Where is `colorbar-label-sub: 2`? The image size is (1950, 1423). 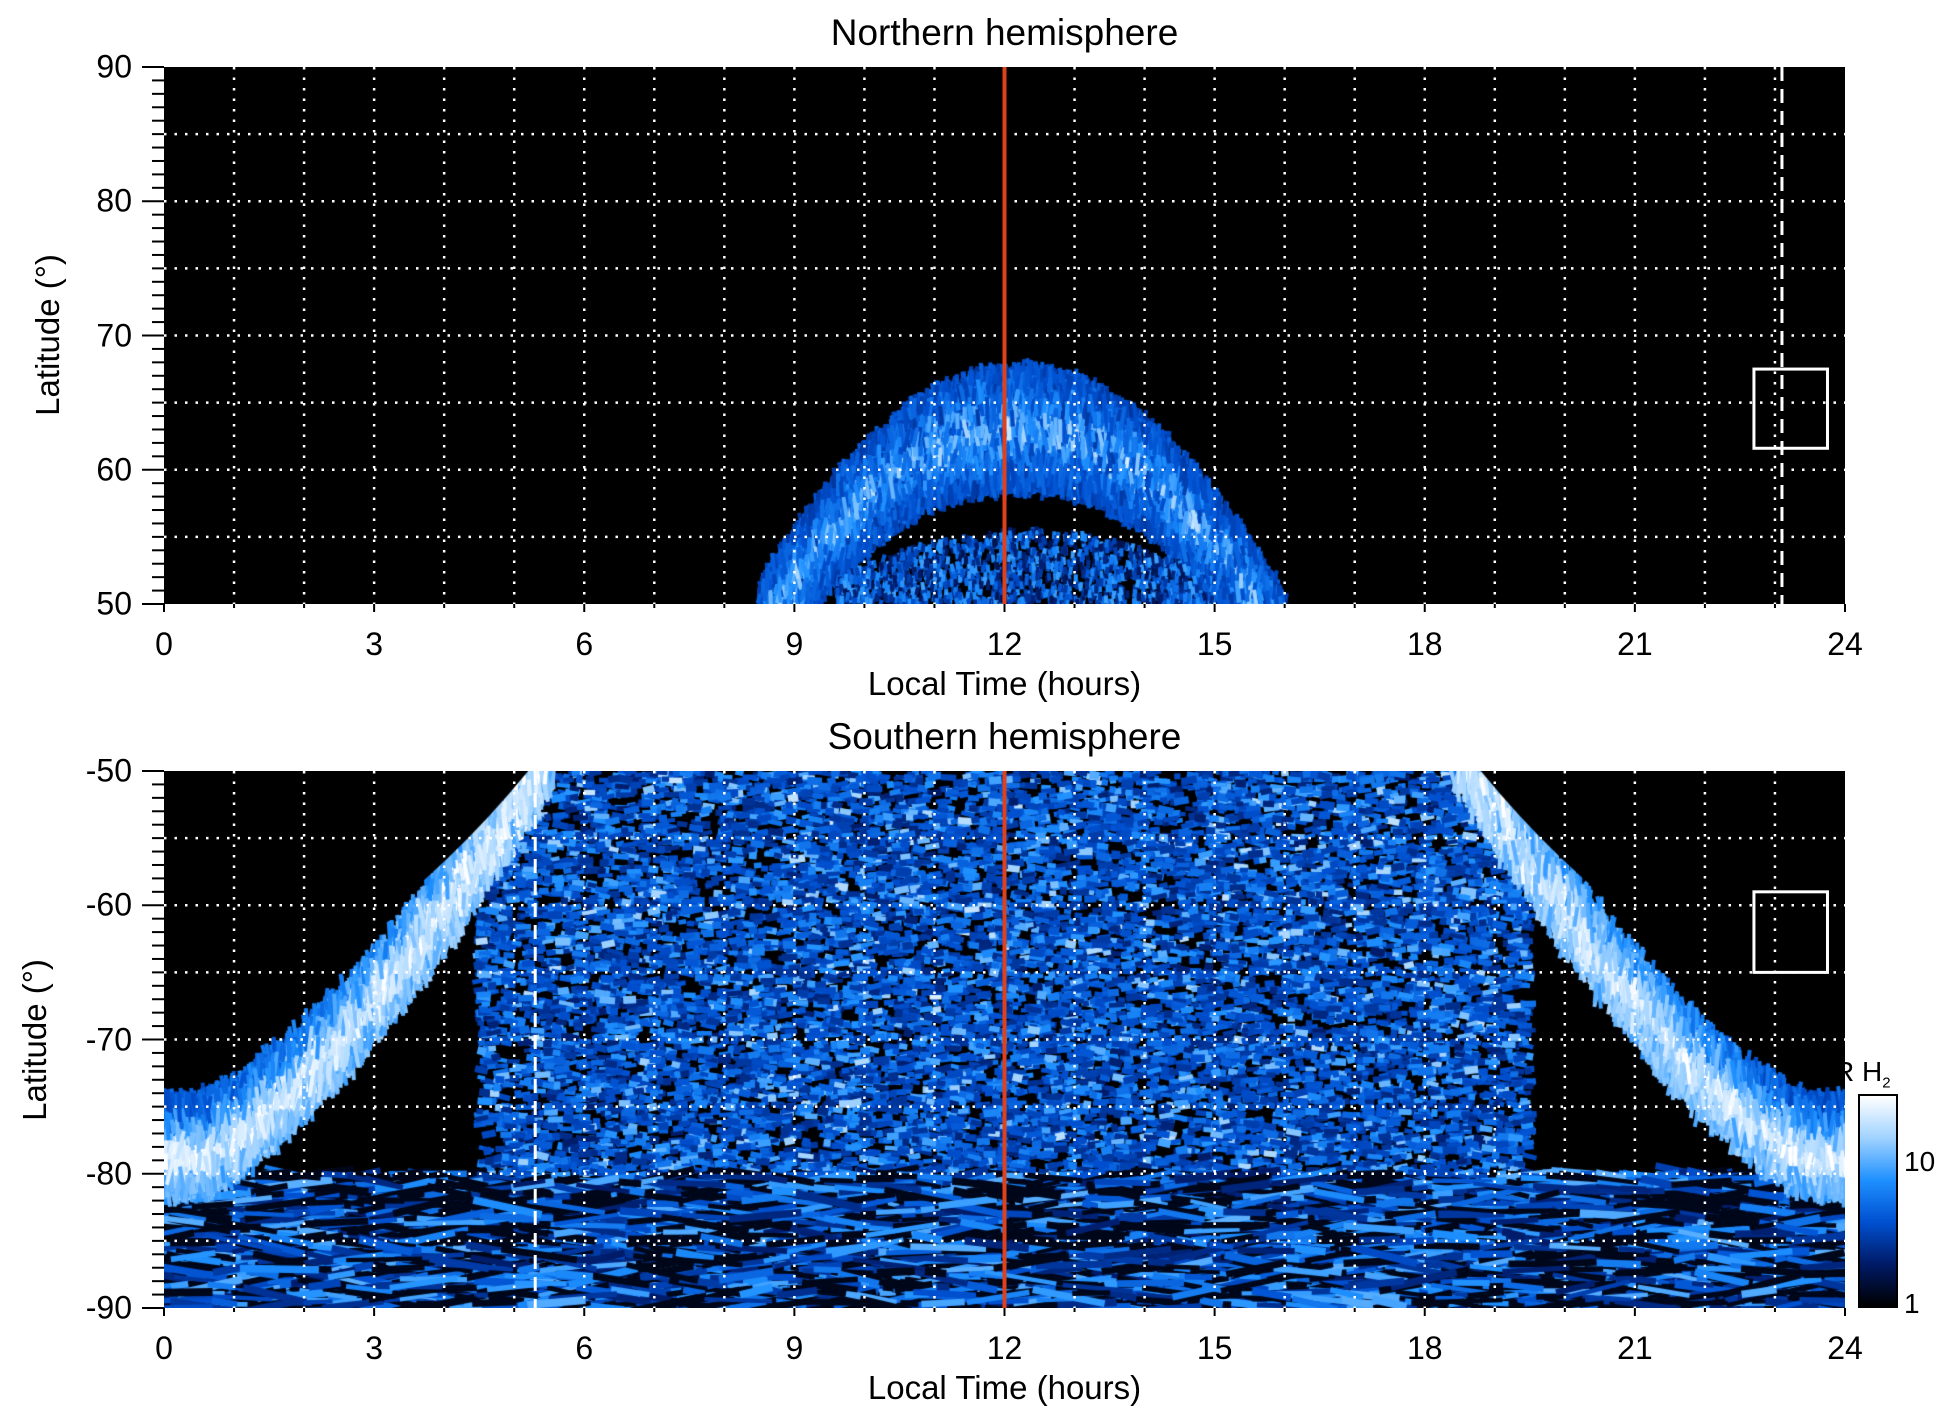 colorbar-label-sub: 2 is located at coordinates (1886, 1083).